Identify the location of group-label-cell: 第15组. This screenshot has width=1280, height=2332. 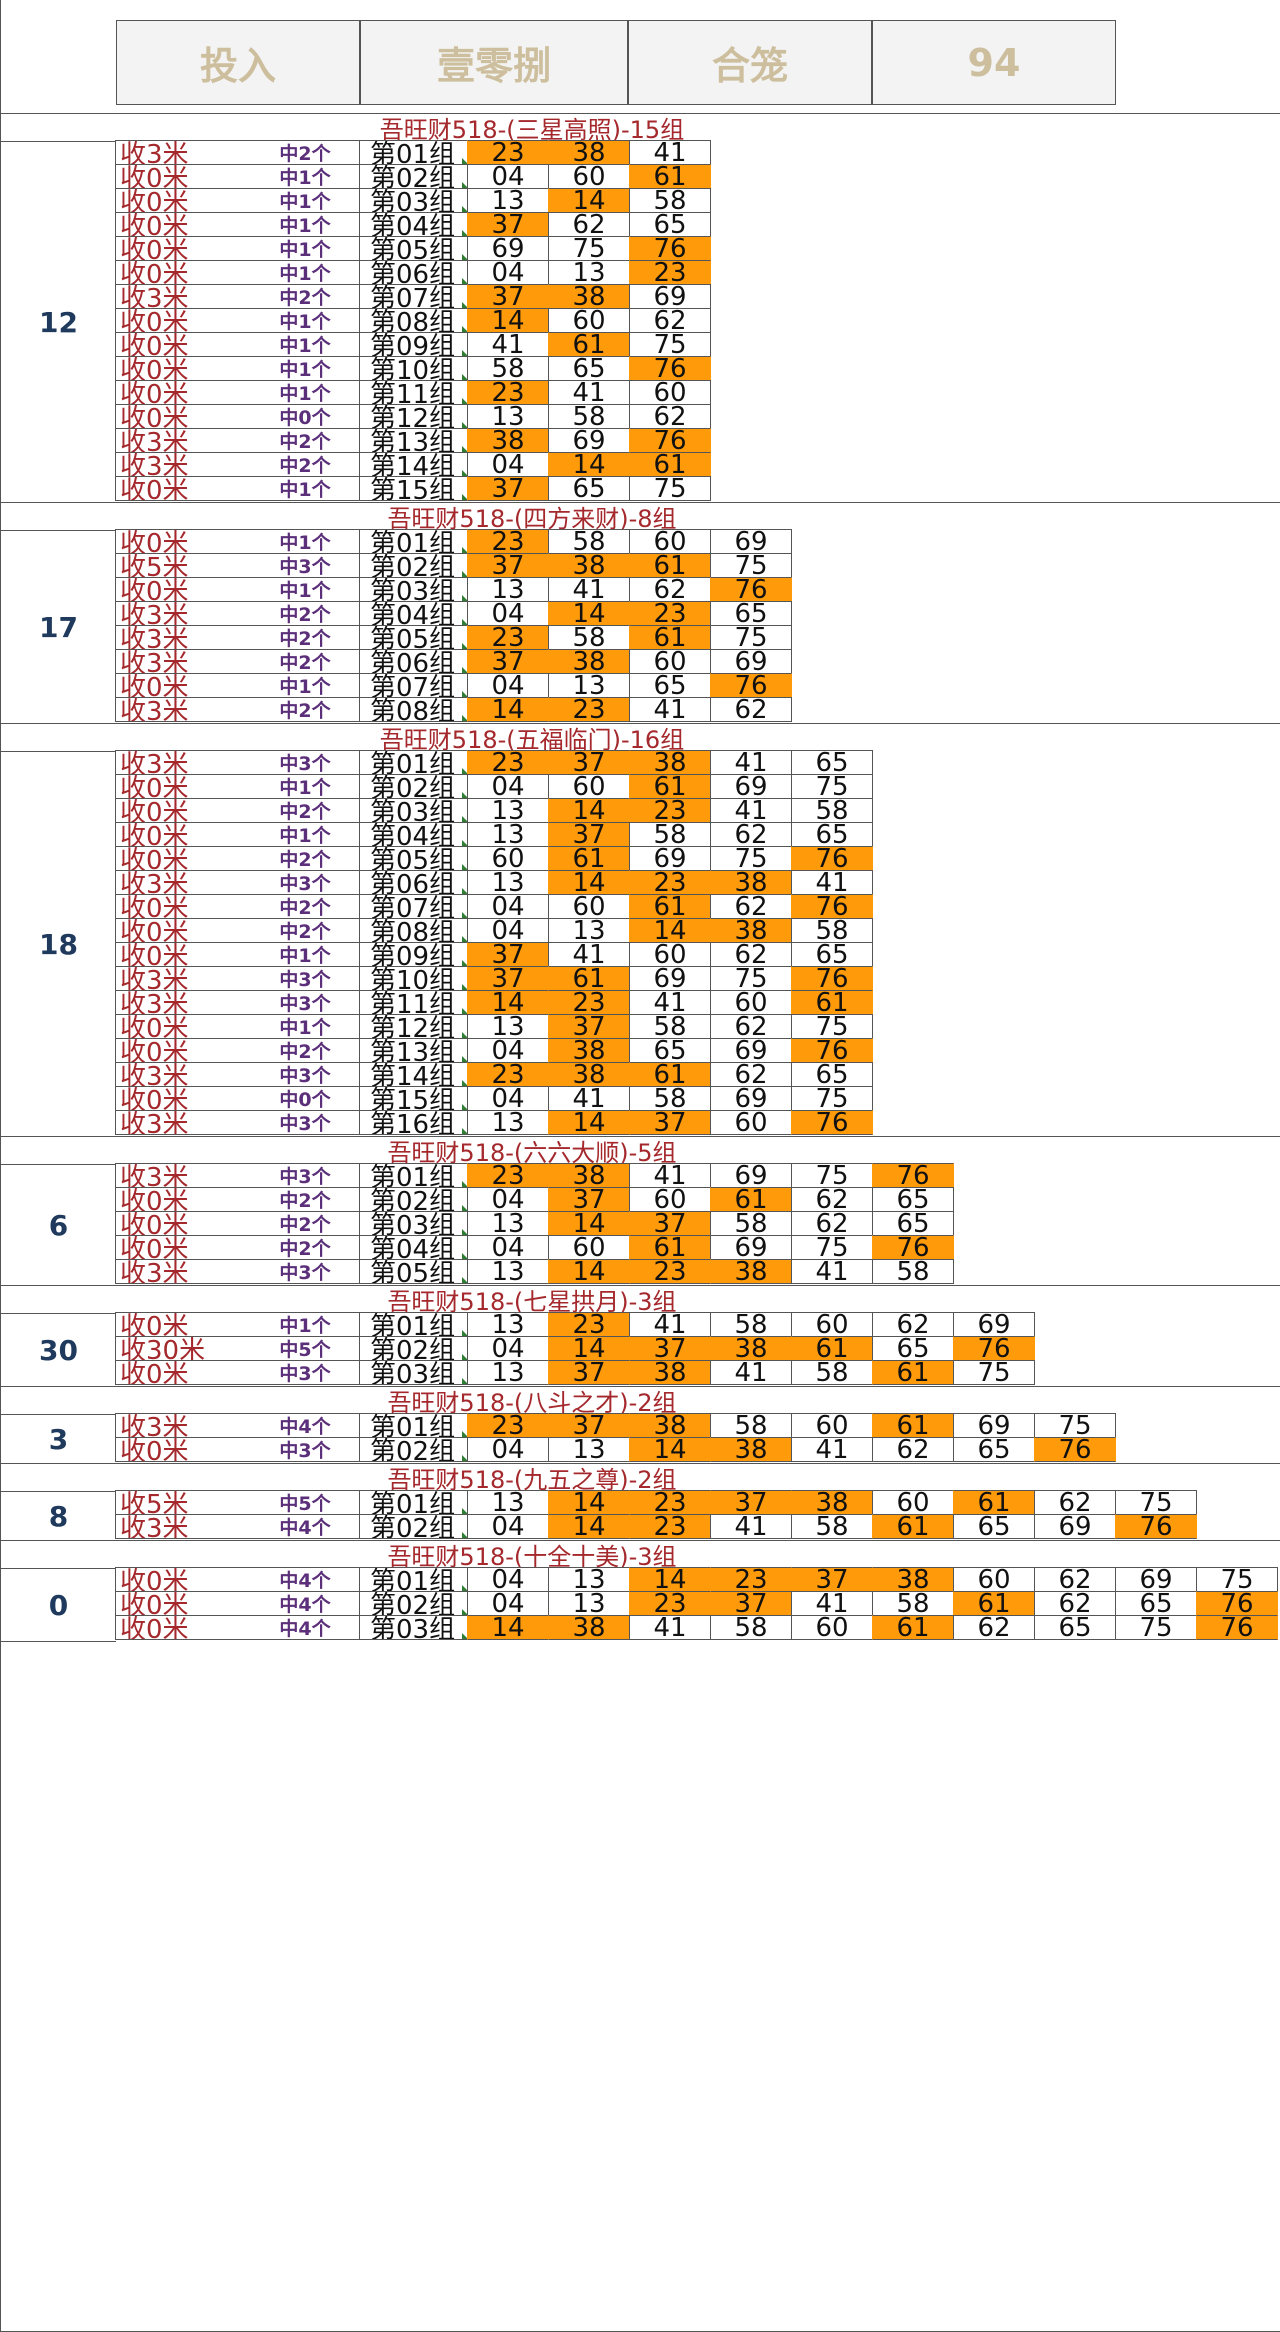
(413, 1098).